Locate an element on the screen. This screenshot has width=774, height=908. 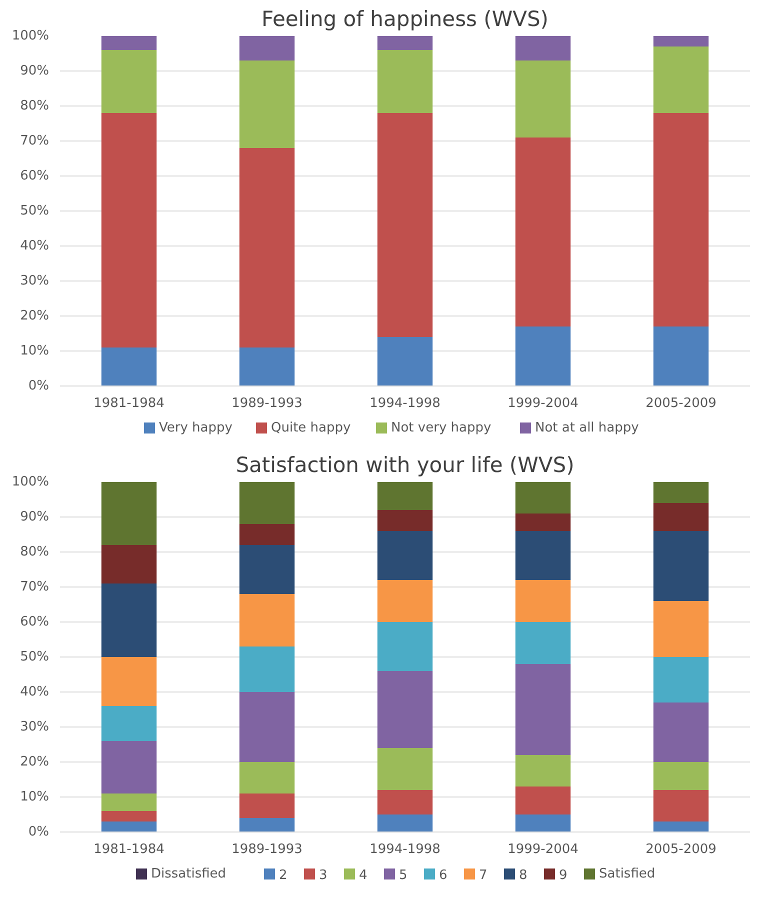
legend-label: Very happy is located at coordinates (196, 428).